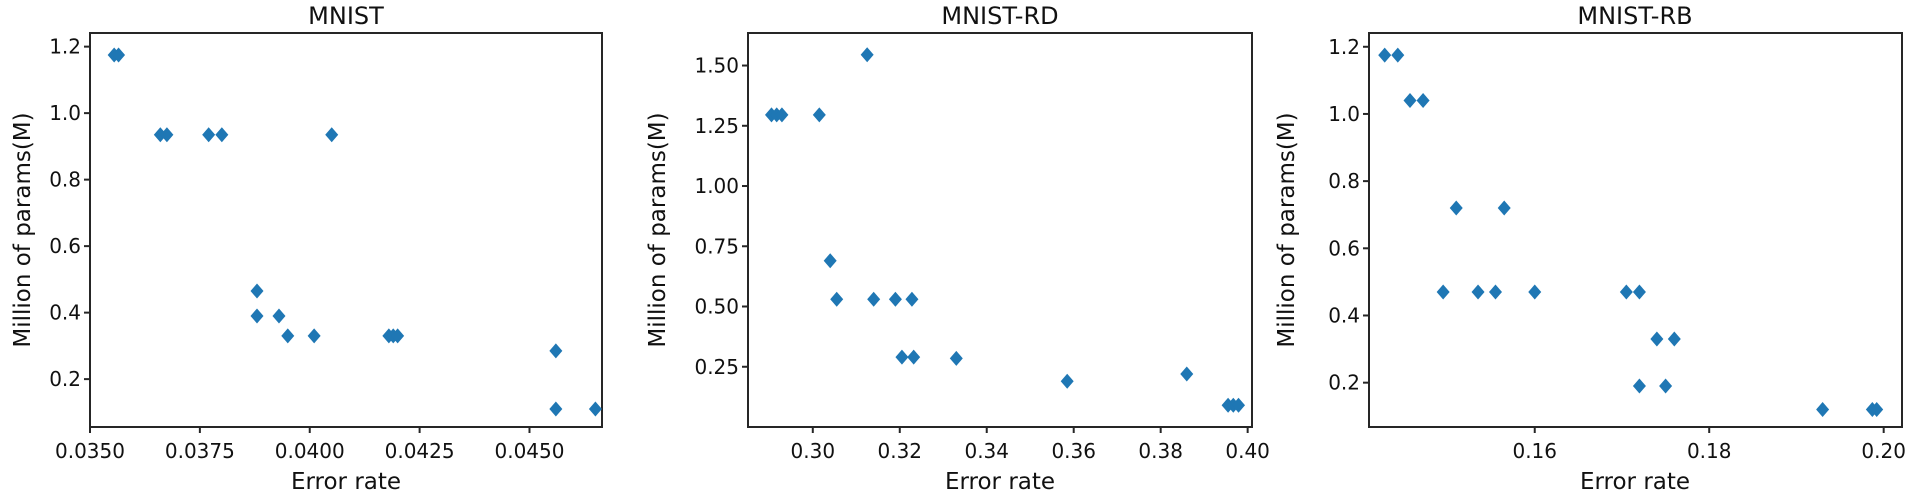 This screenshot has width=1915, height=497. Describe the element at coordinates (716, 307) in the screenshot. I see `y-tick-label: 0.50` at that location.